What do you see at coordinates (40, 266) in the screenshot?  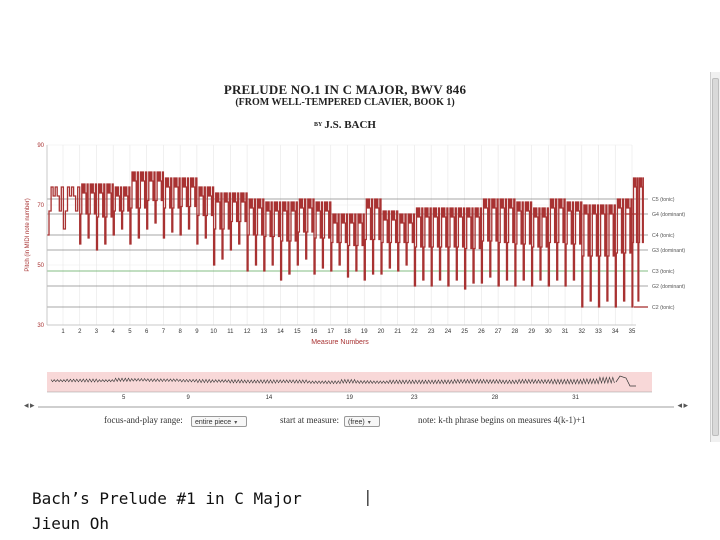 I see `y-tick-label: 50` at bounding box center [40, 266].